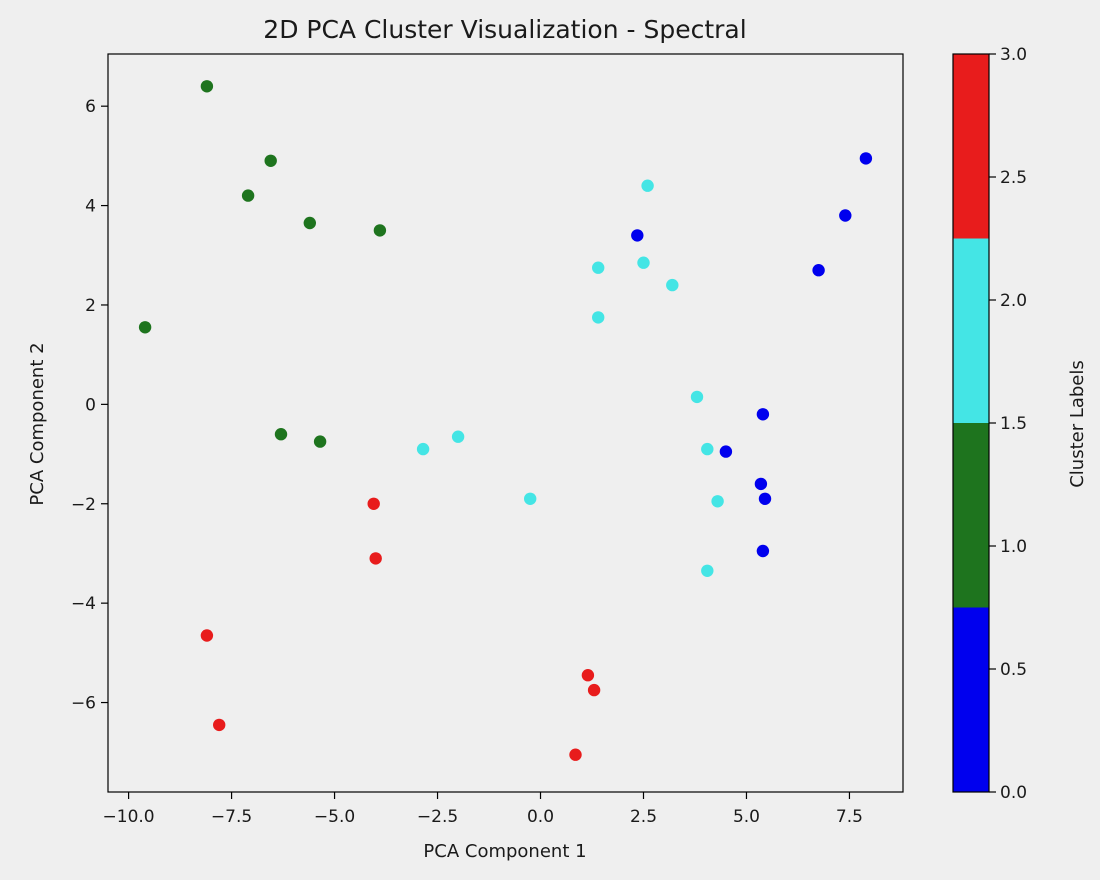 This screenshot has height=880, width=1100. I want to click on x-tick-label: 0.0, so click(540, 817).